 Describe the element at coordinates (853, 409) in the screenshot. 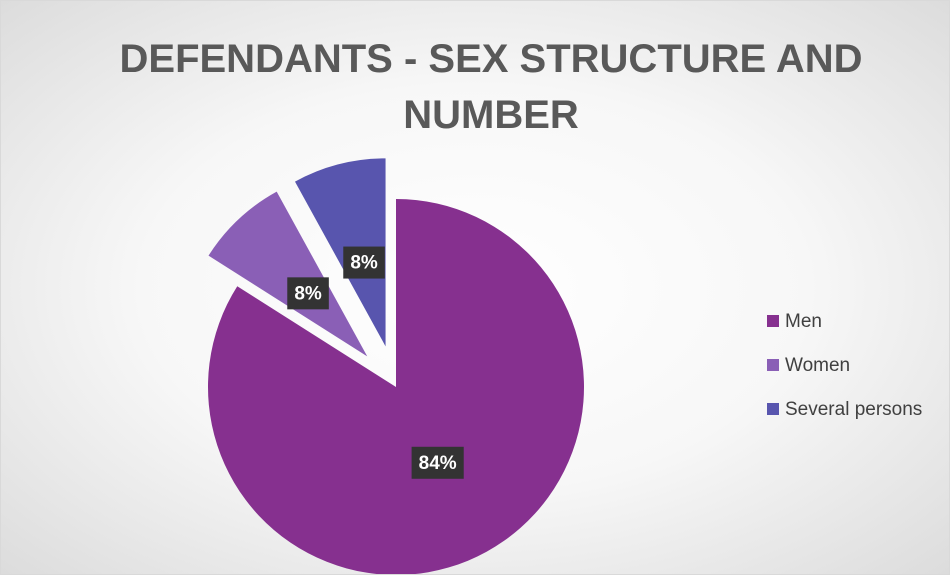

I see `legend-label: Several persons` at that location.